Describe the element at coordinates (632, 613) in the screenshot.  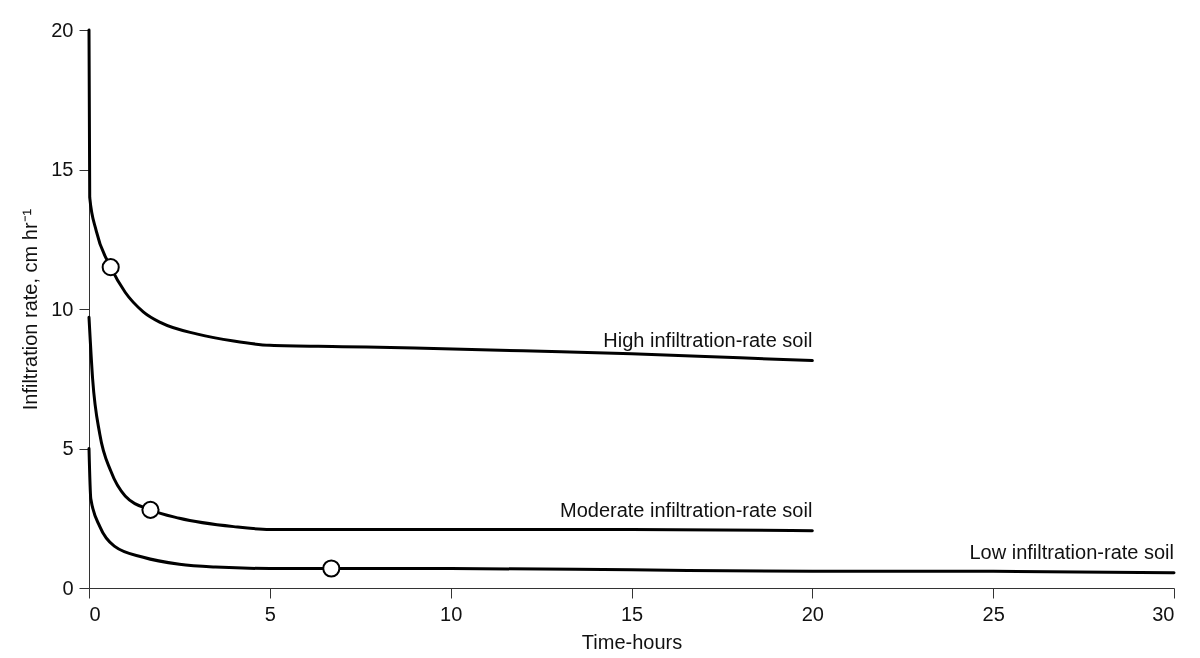
I see `x-tick-label: 15` at that location.